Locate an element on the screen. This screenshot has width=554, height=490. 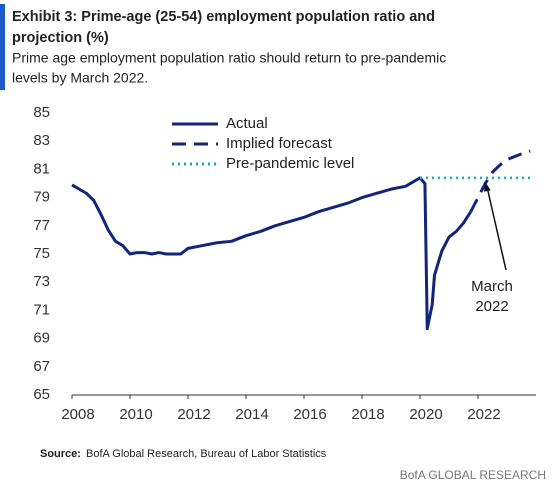
legend-label: Pre-pandemic level is located at coordinates (290, 163).